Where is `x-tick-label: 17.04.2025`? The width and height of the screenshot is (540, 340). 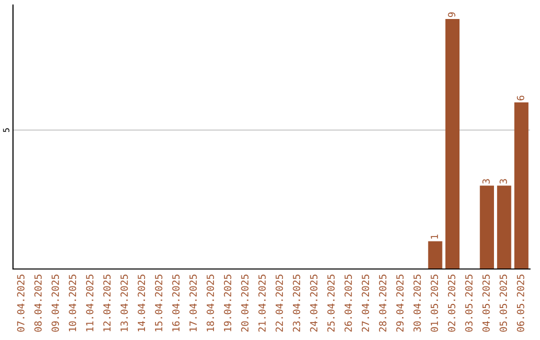
x-tick-label: 17.04.2025 is located at coordinates (193, 303).